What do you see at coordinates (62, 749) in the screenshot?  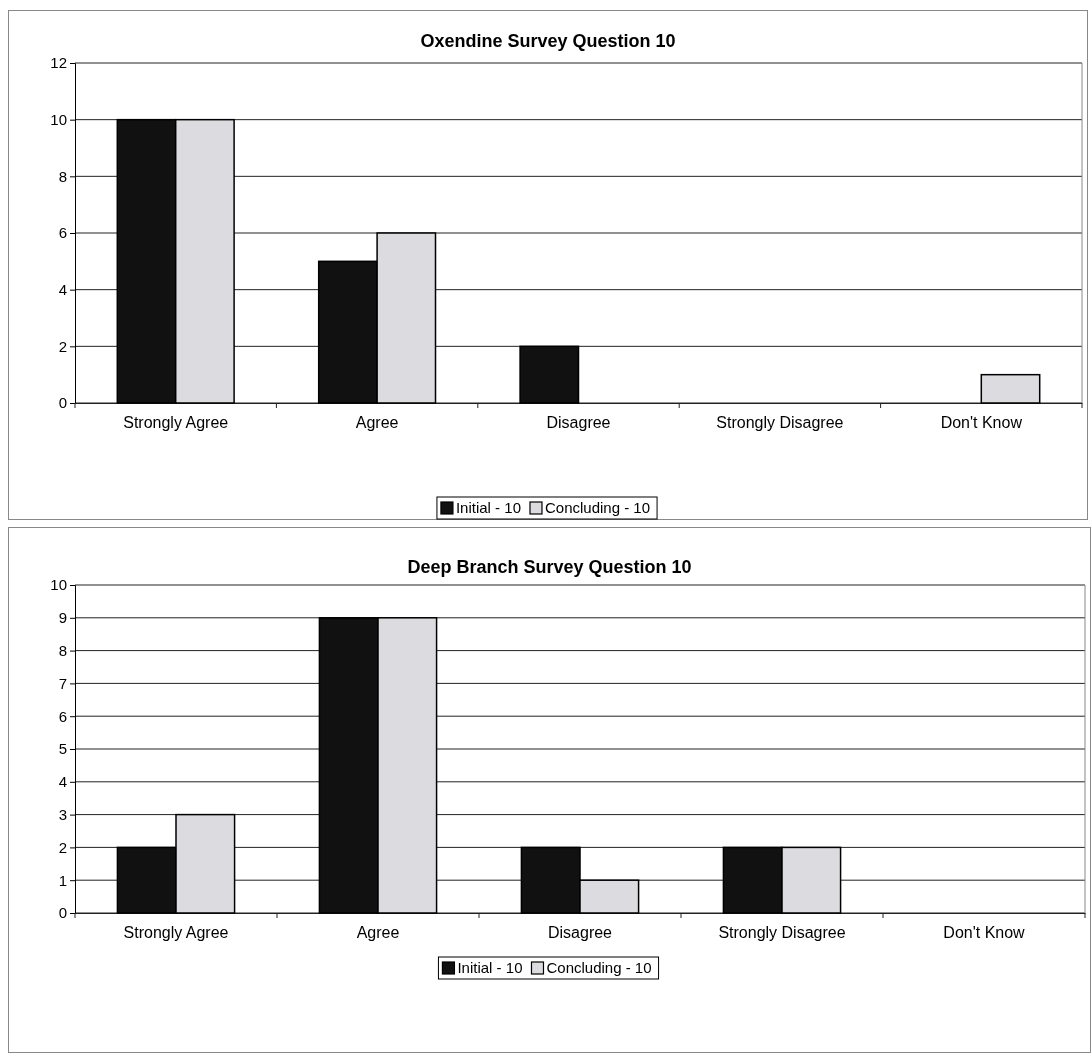 I see `y-tick-label: 5` at bounding box center [62, 749].